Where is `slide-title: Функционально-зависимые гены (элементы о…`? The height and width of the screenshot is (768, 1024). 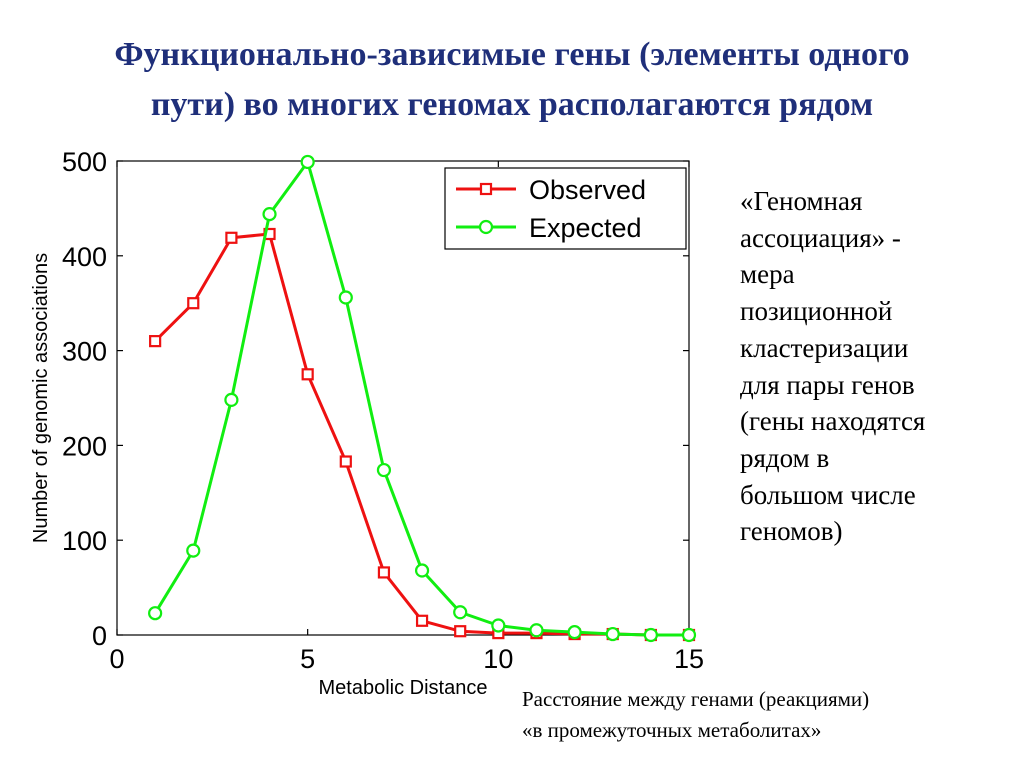 slide-title: Функционально-зависимые гены (элементы о… is located at coordinates (512, 80).